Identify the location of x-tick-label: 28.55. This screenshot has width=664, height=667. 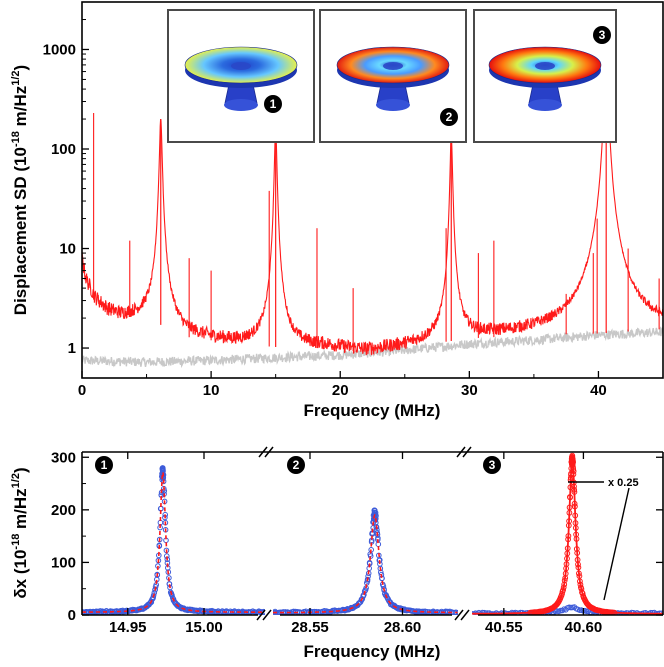
(310, 627).